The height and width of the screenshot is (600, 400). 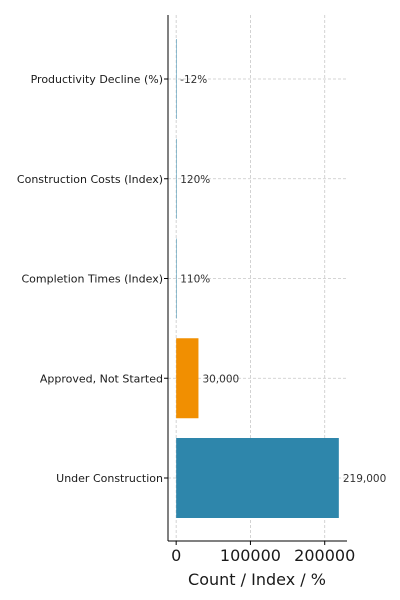 What do you see at coordinates (324, 555) in the screenshot?
I see `x-tick-label: 200000` at bounding box center [324, 555].